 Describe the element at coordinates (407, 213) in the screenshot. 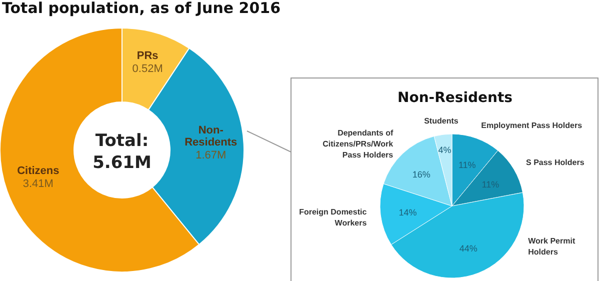

I see `data-label: 14%` at that location.